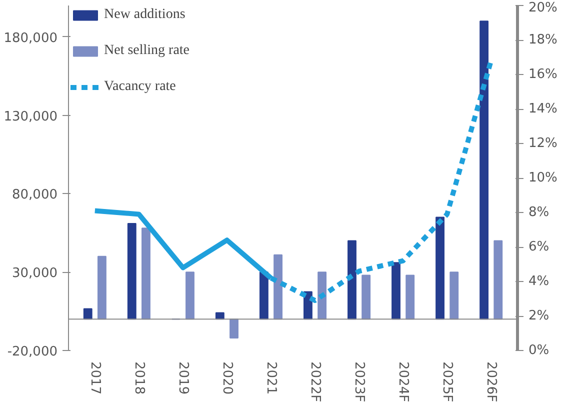 This screenshot has width=569, height=414. What do you see at coordinates (226, 378) in the screenshot?
I see `x-tick-label: 2020` at bounding box center [226, 378].